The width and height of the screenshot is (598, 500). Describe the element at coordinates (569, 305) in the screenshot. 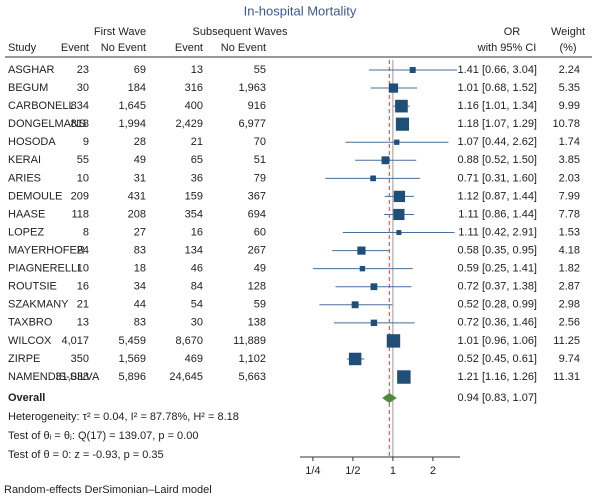

I see `weight-label: 2.98` at that location.